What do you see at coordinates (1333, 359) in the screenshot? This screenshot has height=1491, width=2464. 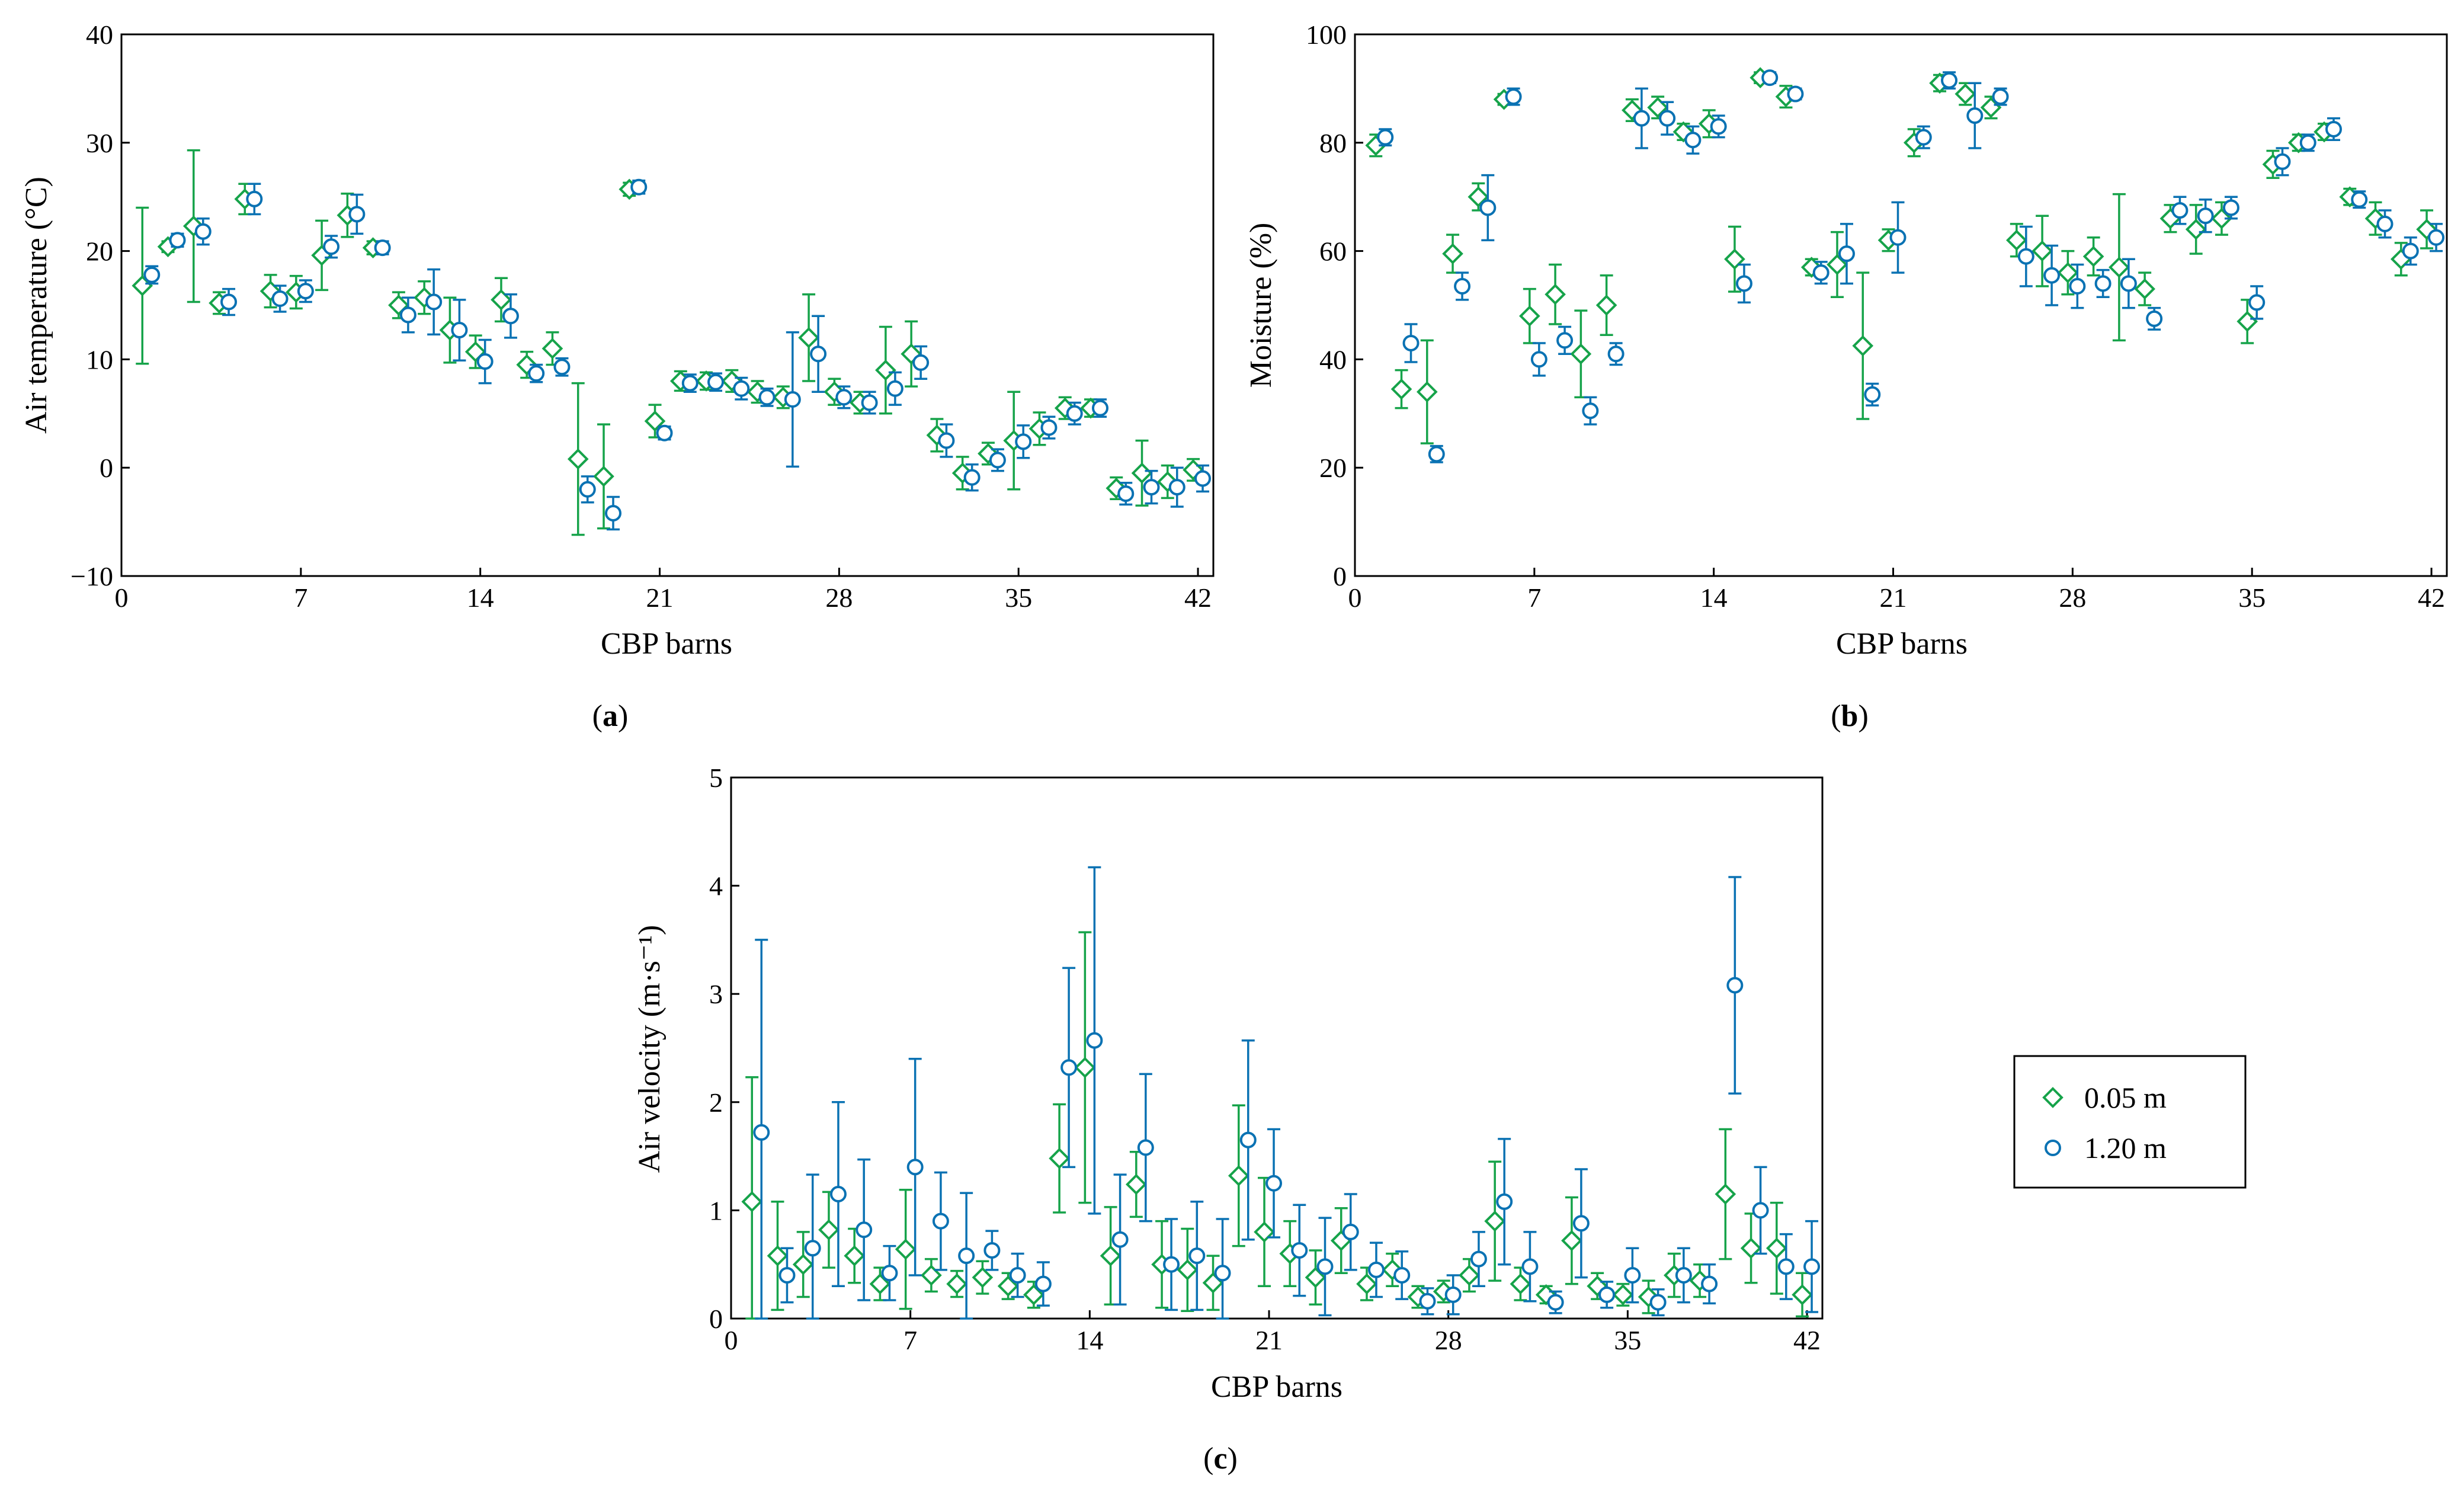 I see `y-tick-label: 40` at bounding box center [1333, 359].